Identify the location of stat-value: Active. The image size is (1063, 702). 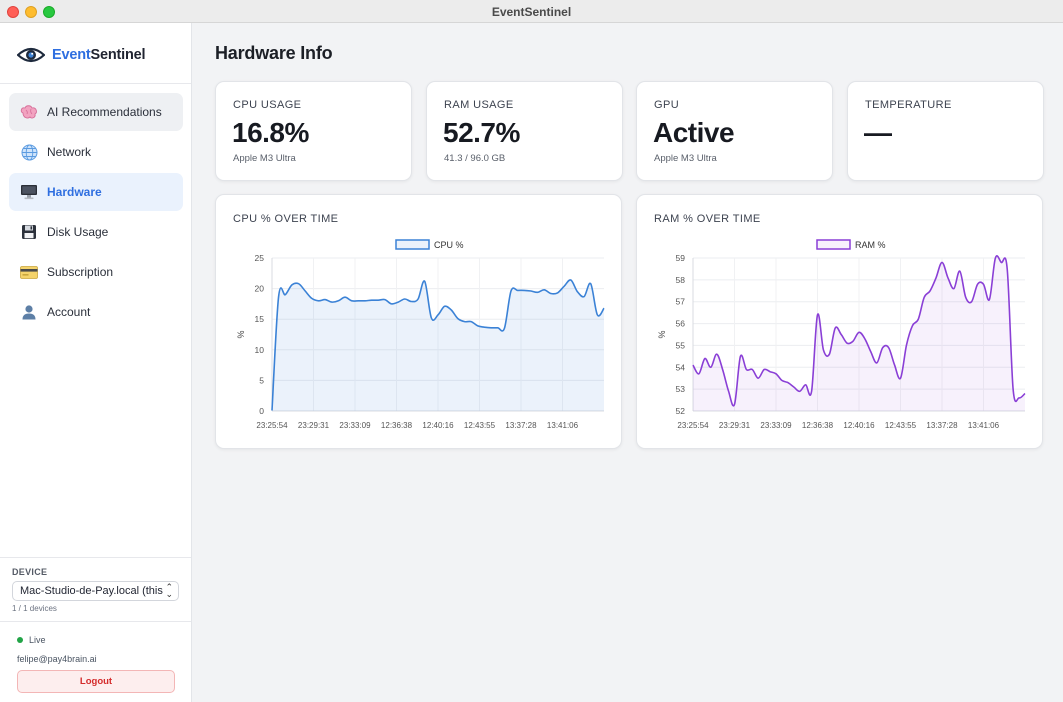
(694, 132).